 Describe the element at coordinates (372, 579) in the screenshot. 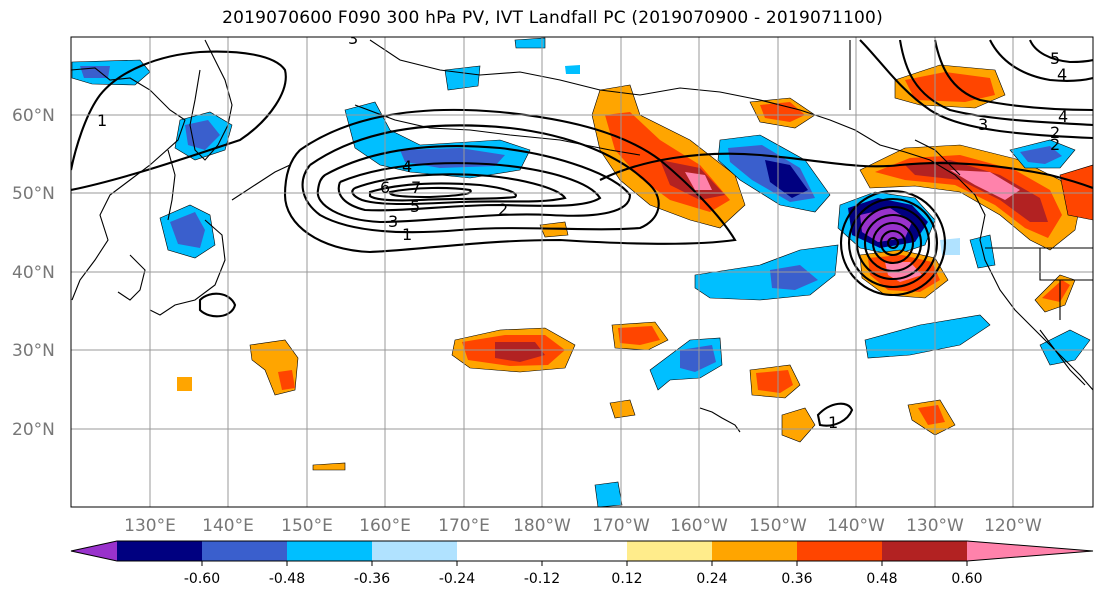

I see `colorbar-tick-label: -0.36` at that location.